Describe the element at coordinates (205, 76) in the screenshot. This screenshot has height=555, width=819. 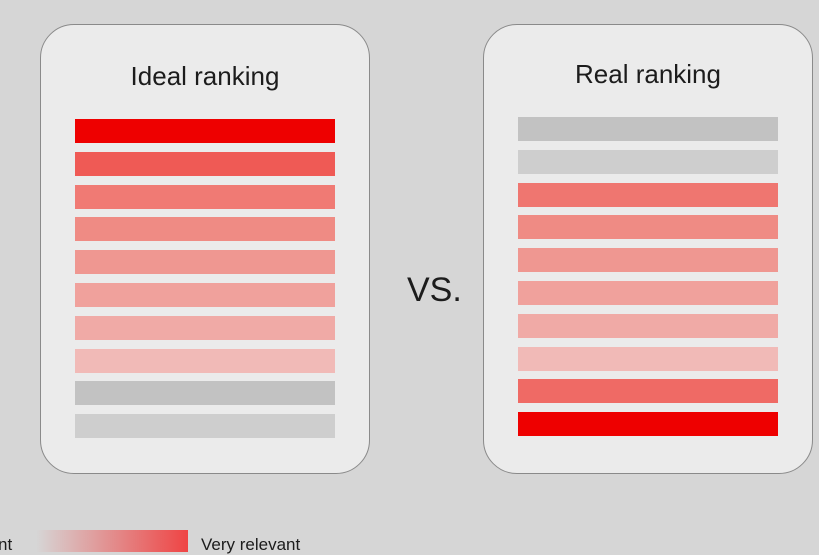
I see `ideal-ranking-title: Ideal ranking` at that location.